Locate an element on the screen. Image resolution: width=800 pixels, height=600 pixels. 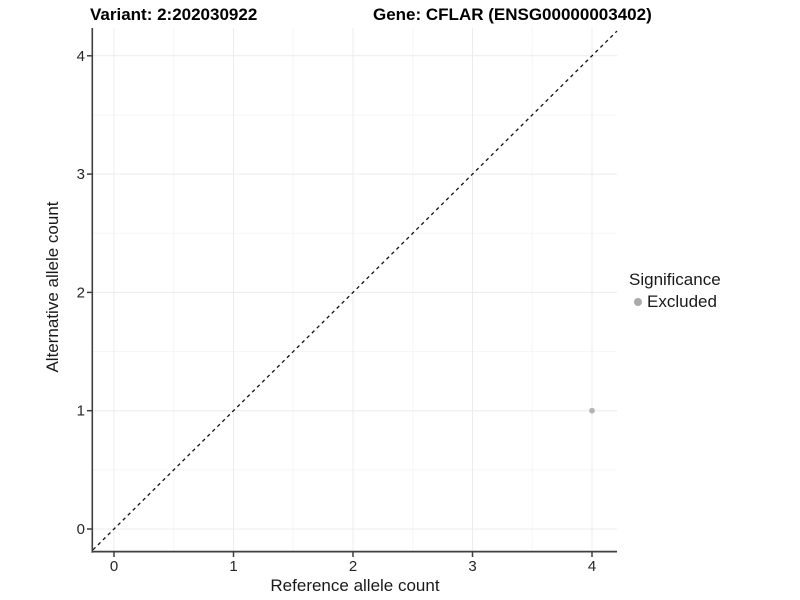
legend-entry-label: Excluded is located at coordinates (682, 301).